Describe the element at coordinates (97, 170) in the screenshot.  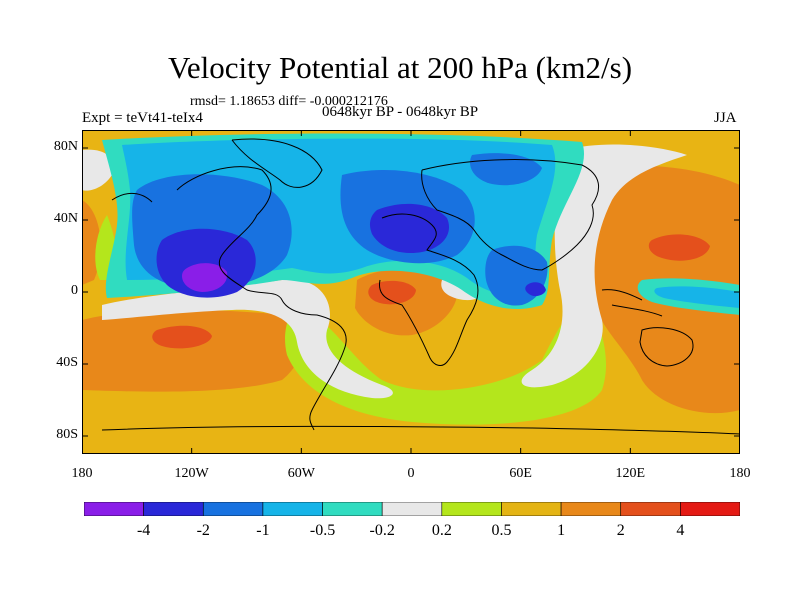
I see `field-white-arctic` at that location.